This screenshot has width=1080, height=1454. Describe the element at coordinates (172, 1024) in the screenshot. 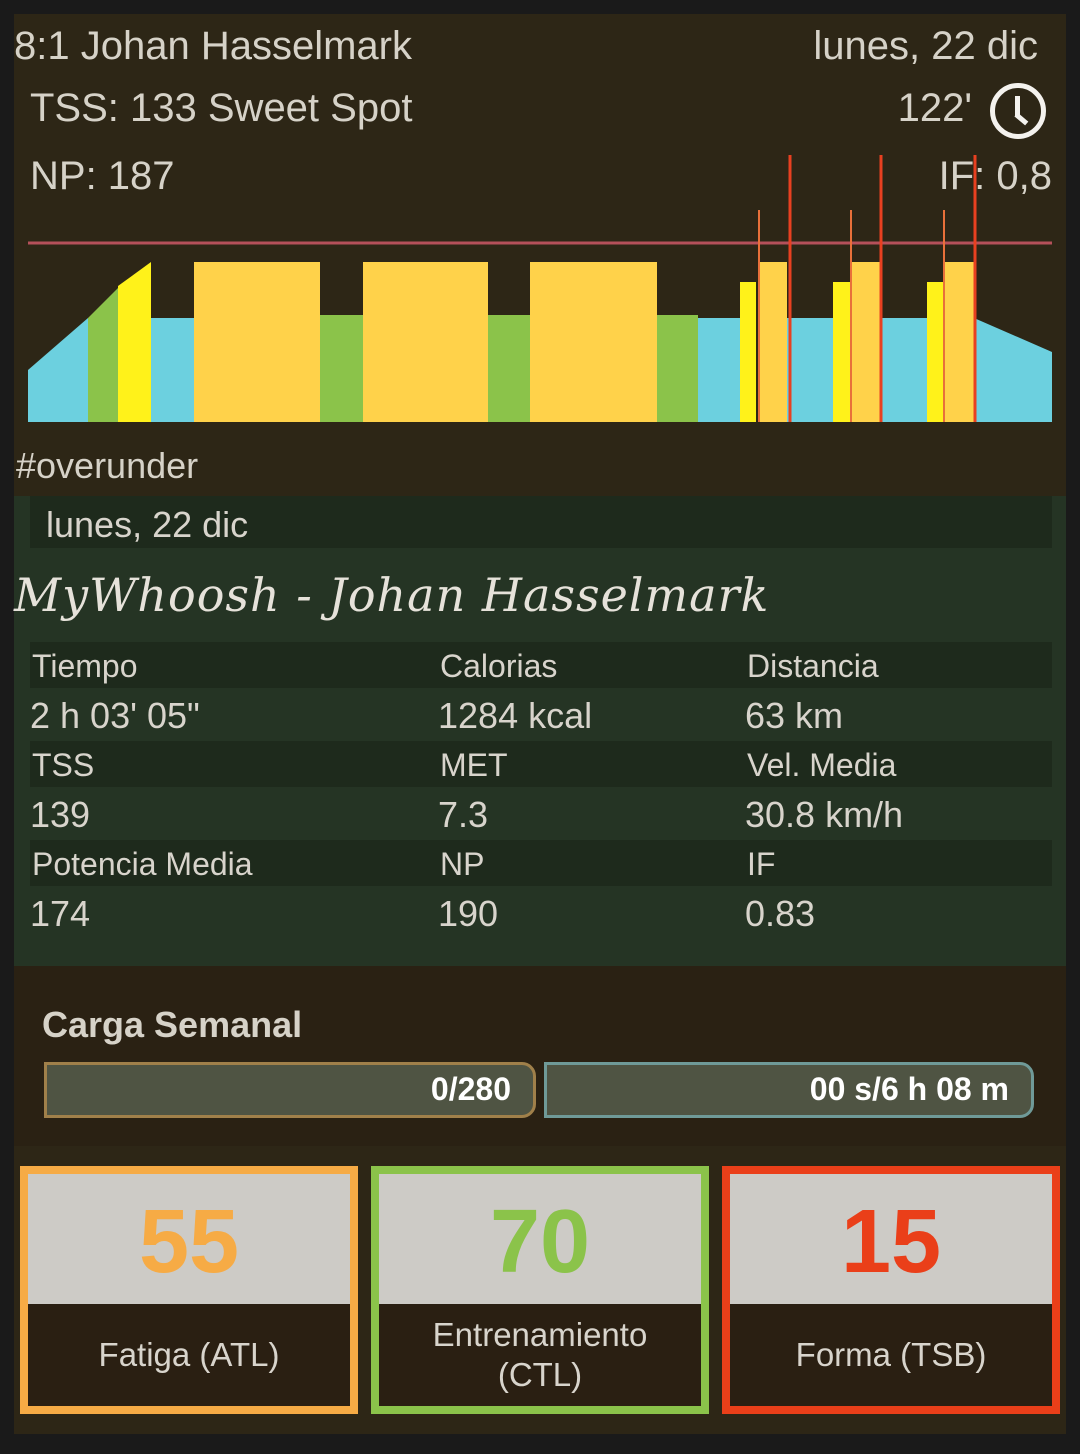

I see `weekly-load-title: Carga Semanal` at that location.